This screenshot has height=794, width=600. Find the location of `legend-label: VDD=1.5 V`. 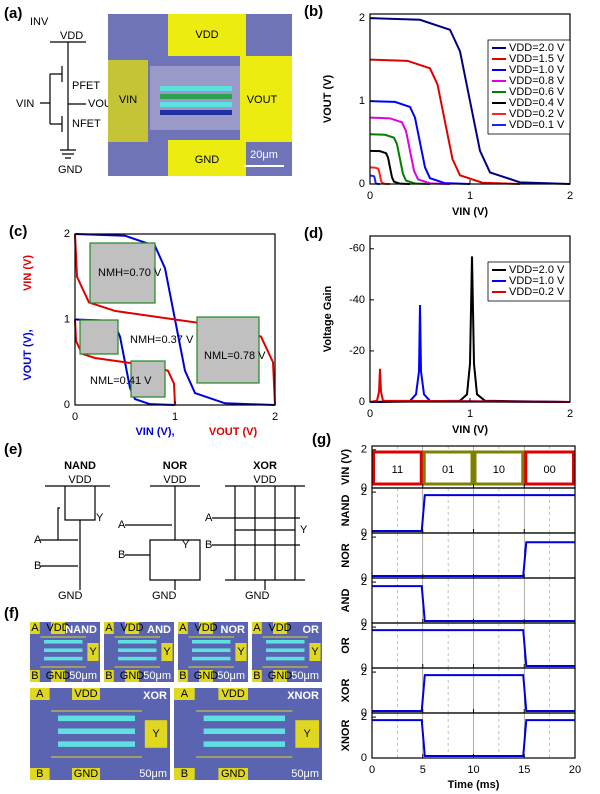

legend-label: VDD=1.5 V is located at coordinates (537, 59).